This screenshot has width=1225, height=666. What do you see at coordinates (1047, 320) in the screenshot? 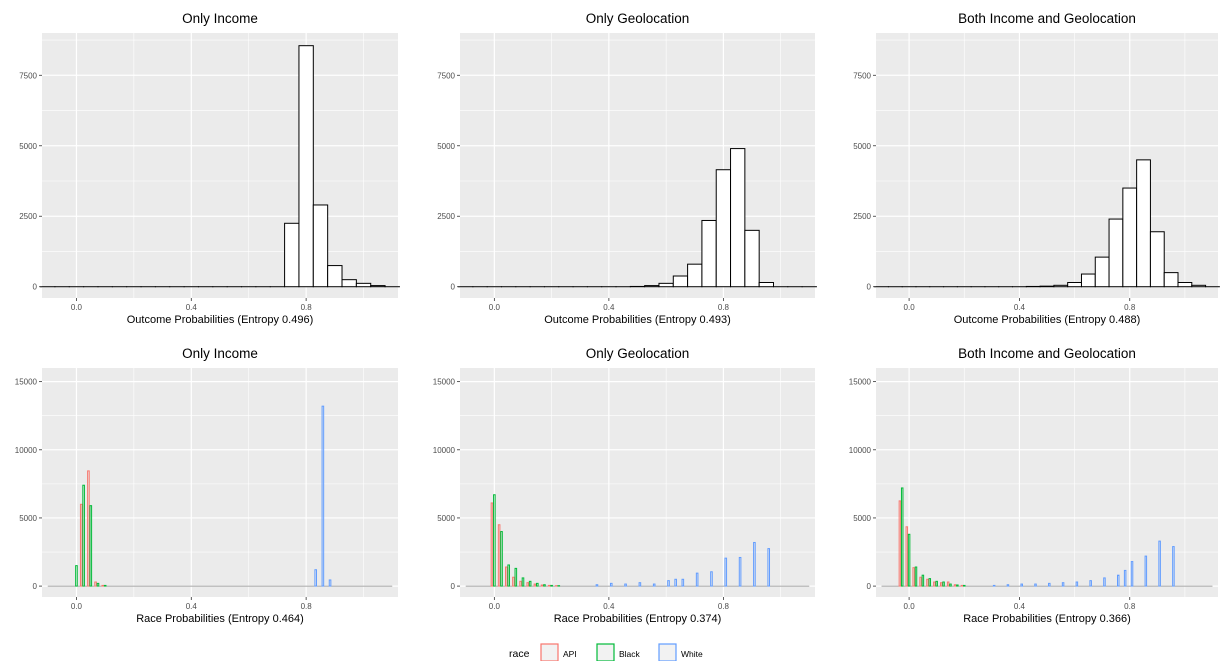
I see `x-axis-label: Outcome Probabilities (Entropy 0.488)` at bounding box center [1047, 320].